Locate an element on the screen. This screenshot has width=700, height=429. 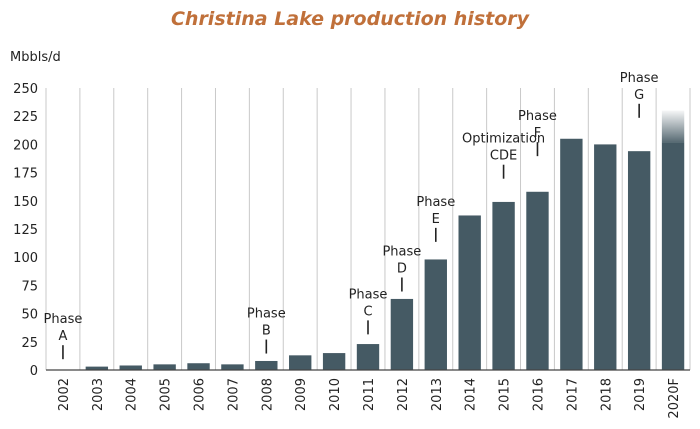
bar-2006 is located at coordinates (198, 366).